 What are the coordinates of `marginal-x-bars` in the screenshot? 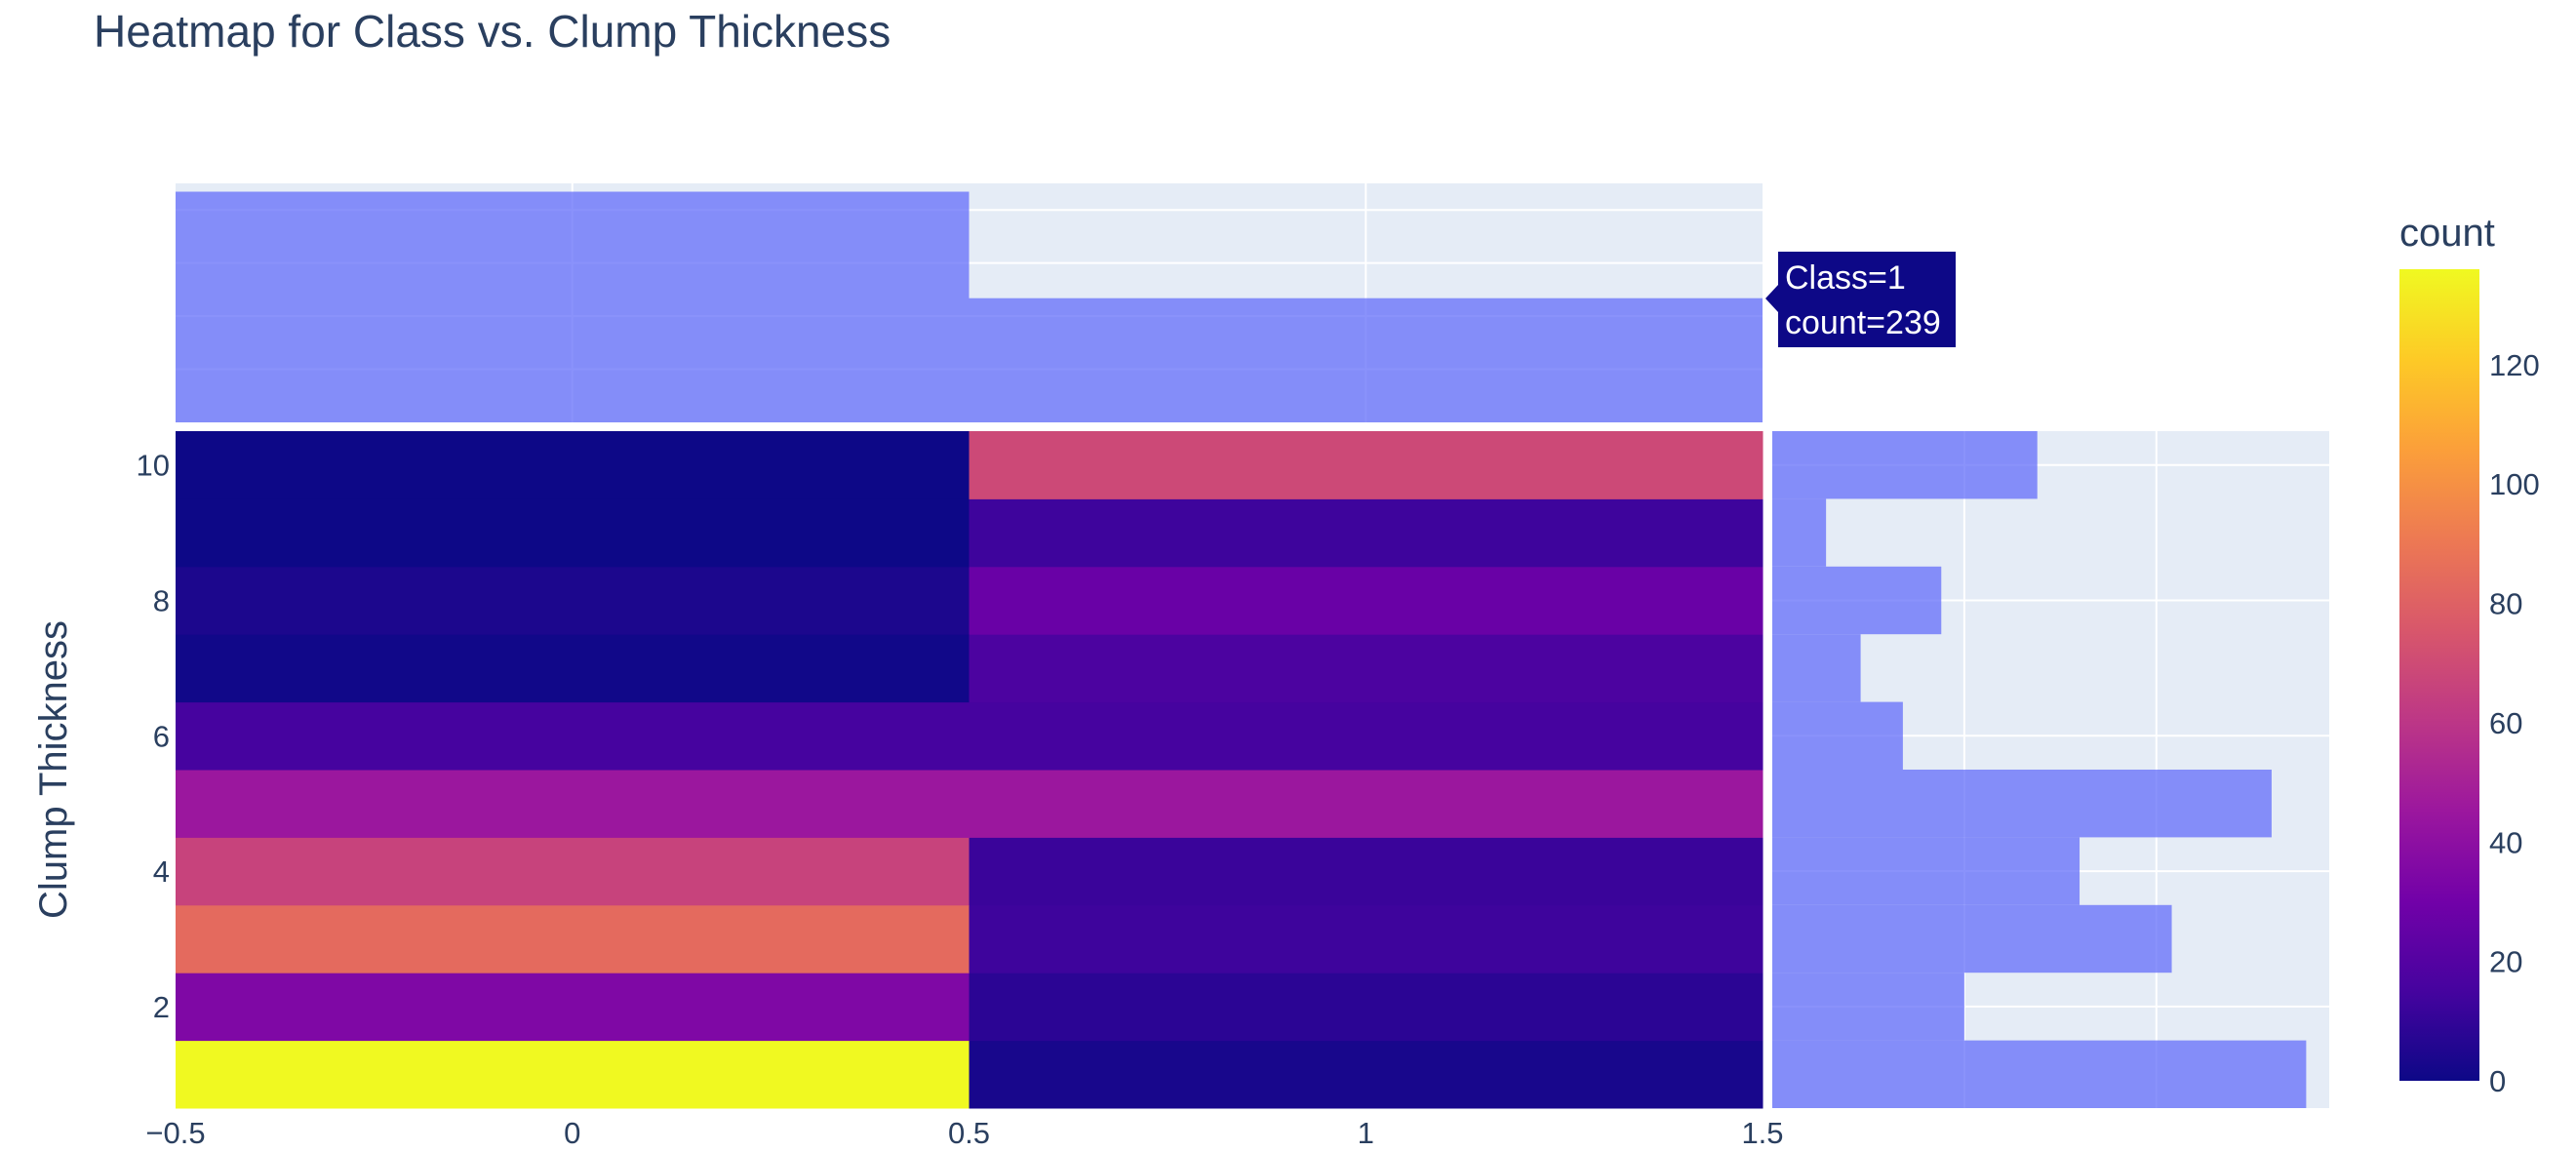 It's located at (970, 306).